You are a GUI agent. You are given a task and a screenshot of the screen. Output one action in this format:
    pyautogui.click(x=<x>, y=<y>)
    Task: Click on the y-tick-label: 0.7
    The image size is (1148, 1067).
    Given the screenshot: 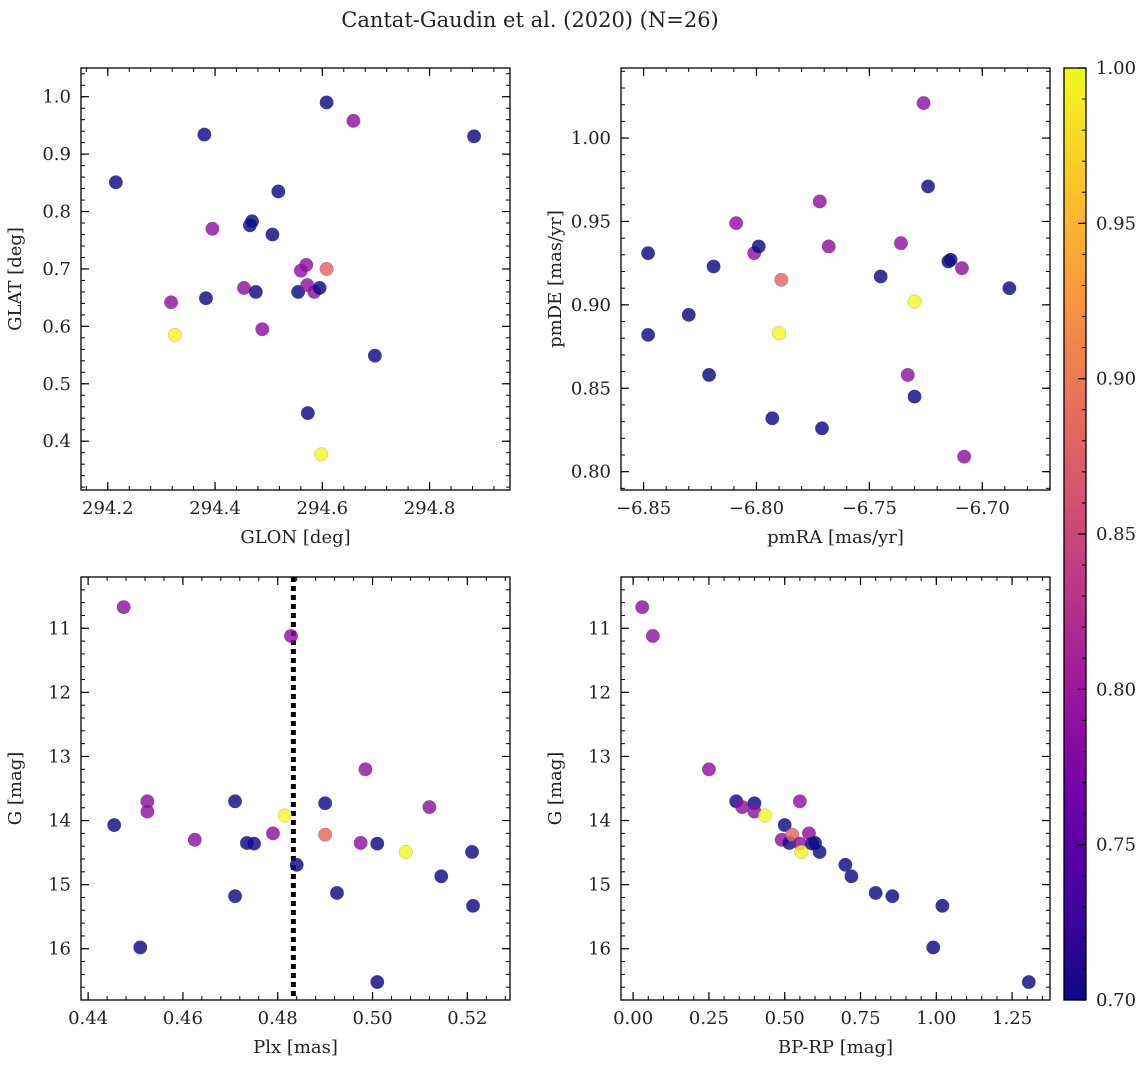 What is the action you would take?
    pyautogui.click(x=56, y=269)
    